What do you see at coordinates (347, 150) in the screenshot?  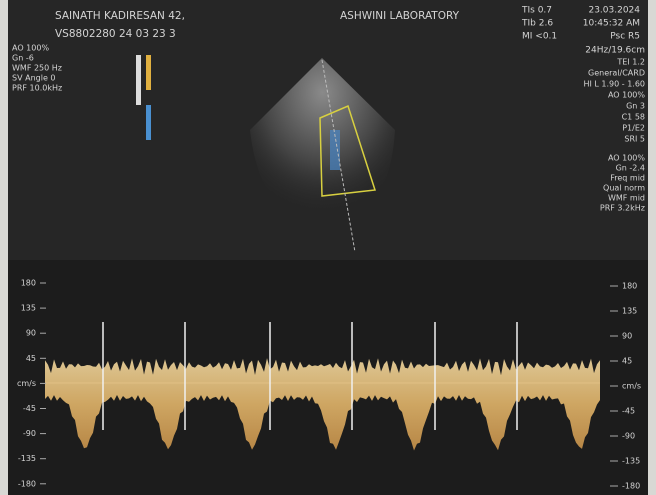 I see `color-box` at bounding box center [347, 150].